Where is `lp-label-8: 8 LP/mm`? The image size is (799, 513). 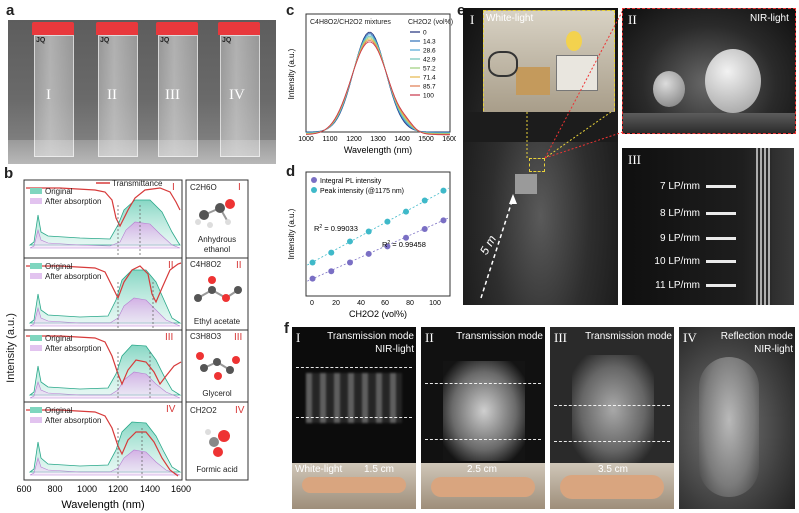
lp-label-8: 8 LP/mm is located at coordinates (679, 213).